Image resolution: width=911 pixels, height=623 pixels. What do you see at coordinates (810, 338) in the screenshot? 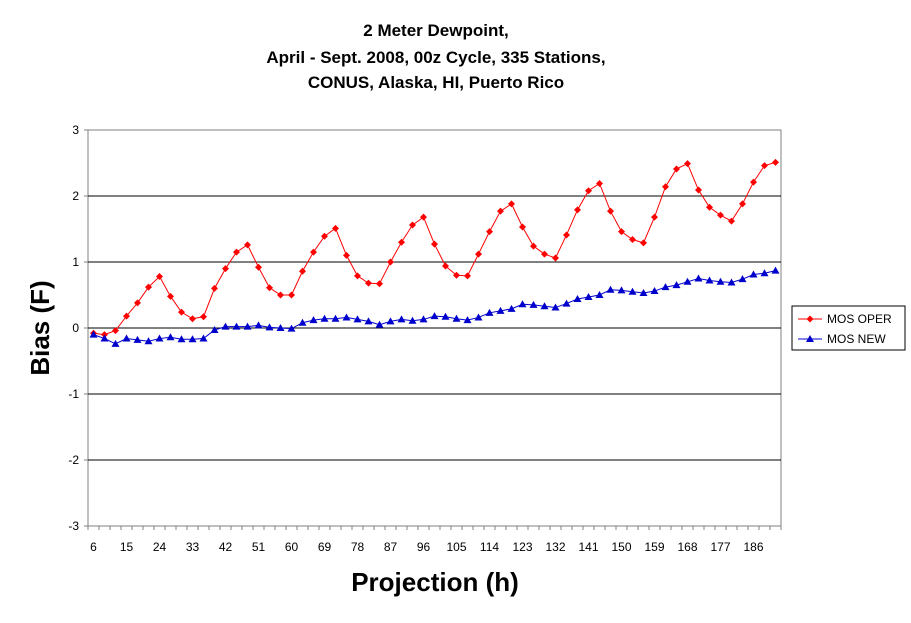
I see `legend-marker-mos-new` at bounding box center [810, 338].